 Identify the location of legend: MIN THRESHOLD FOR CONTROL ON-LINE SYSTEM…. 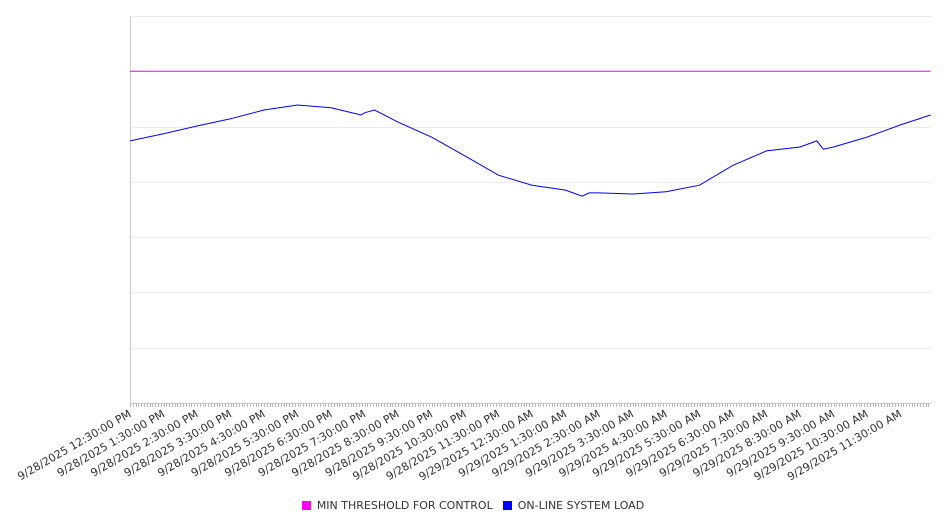
(473, 505).